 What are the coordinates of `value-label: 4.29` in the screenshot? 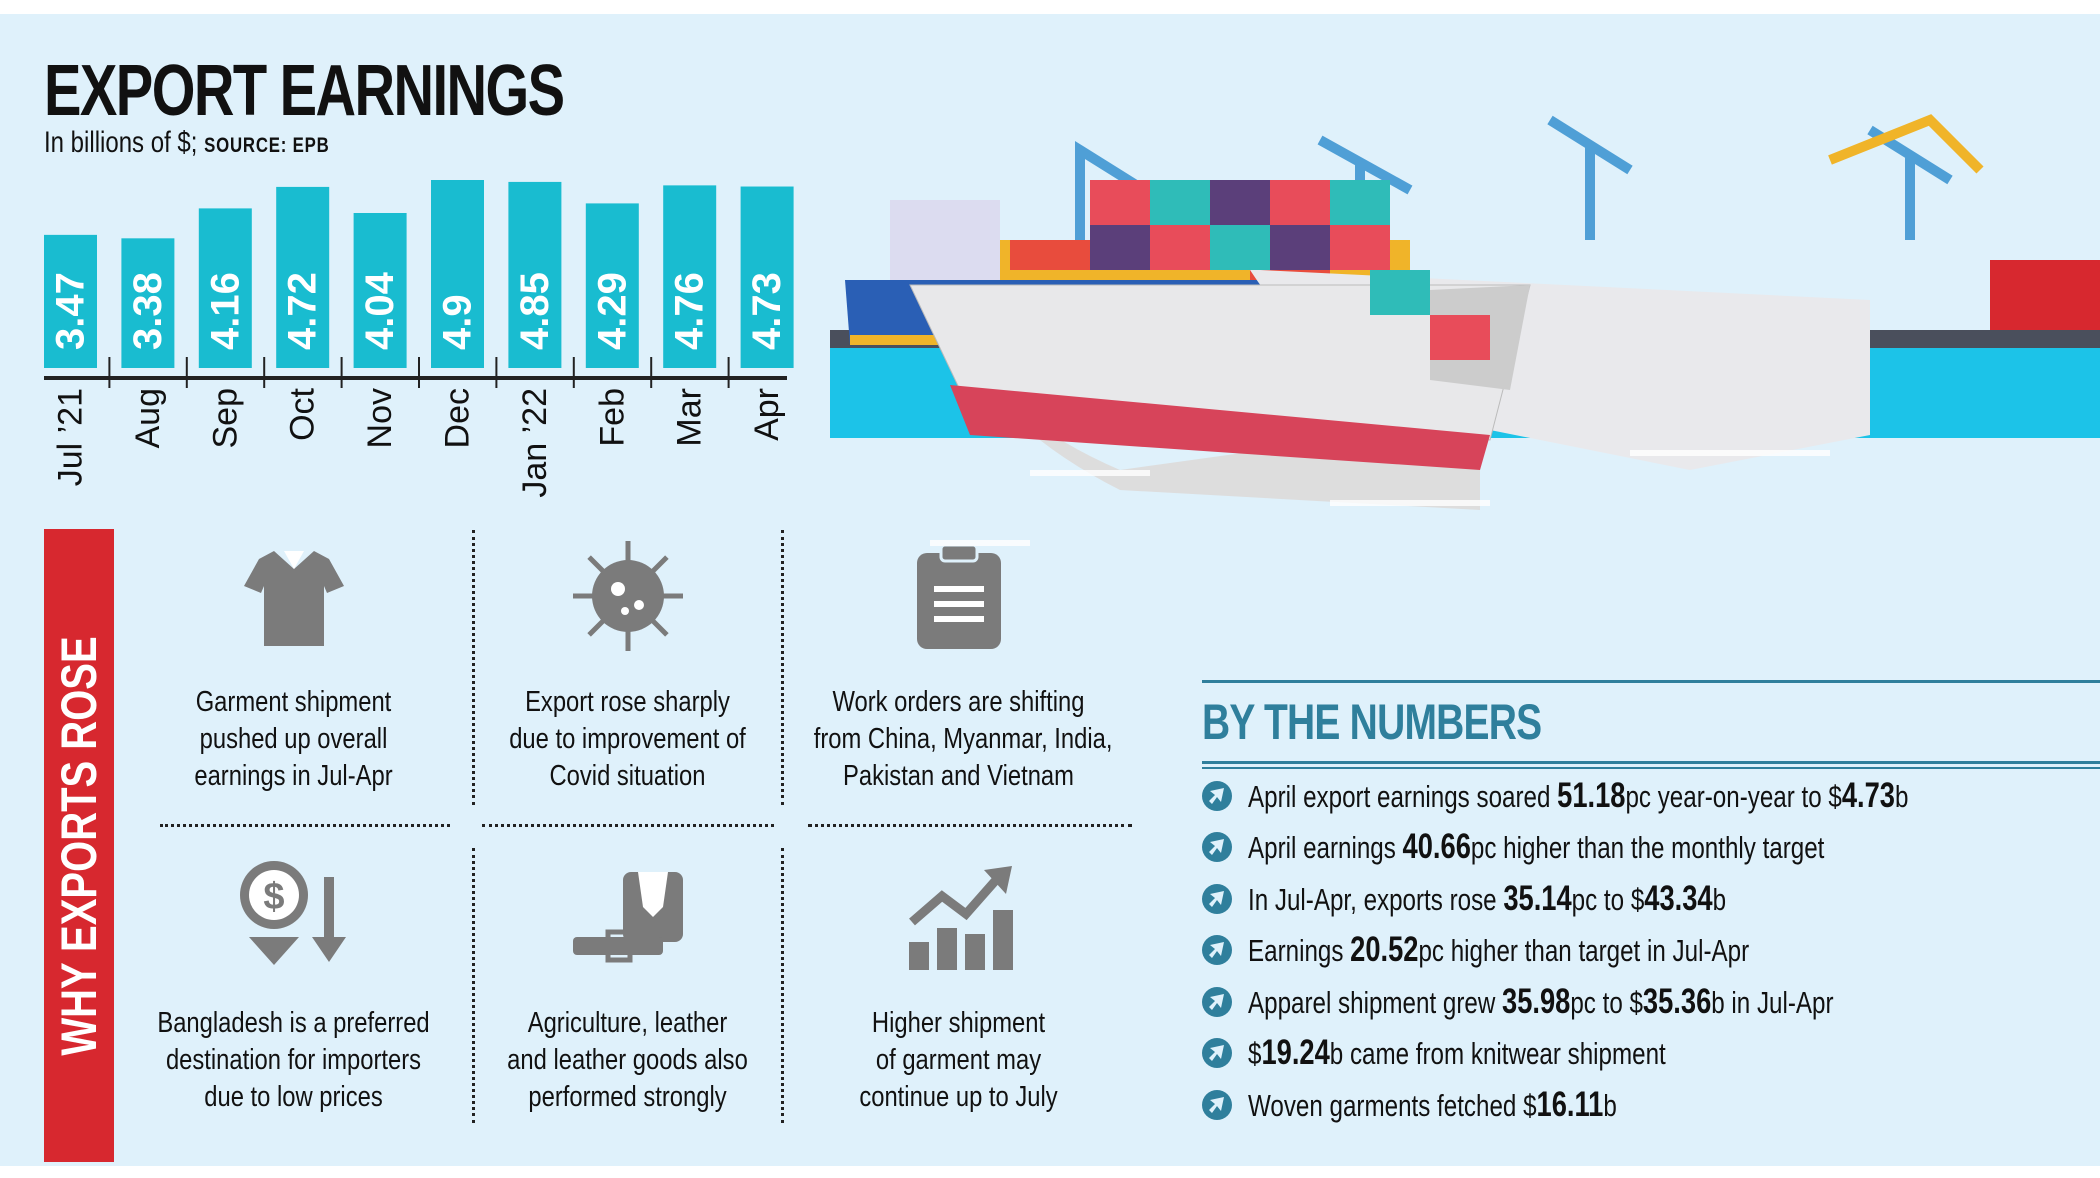 It's located at (612, 311).